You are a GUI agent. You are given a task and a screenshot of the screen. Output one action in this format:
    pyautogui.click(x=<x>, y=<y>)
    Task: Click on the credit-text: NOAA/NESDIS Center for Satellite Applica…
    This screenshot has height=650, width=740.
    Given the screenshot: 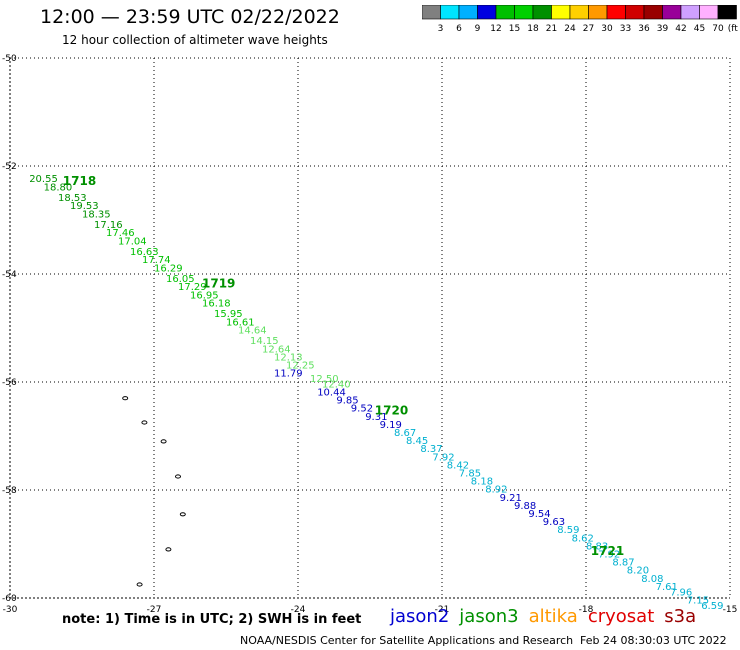 What is the action you would take?
    pyautogui.click(x=407, y=640)
    